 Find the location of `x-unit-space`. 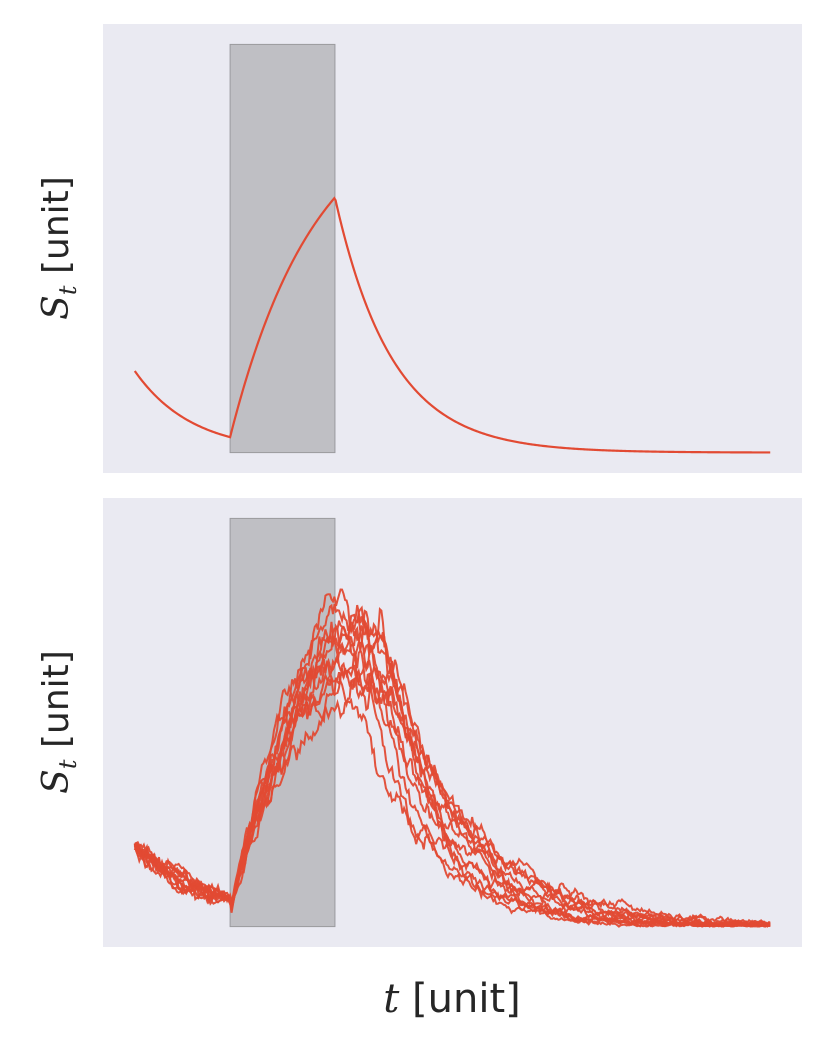

x-unit-space is located at coordinates (405, 999).